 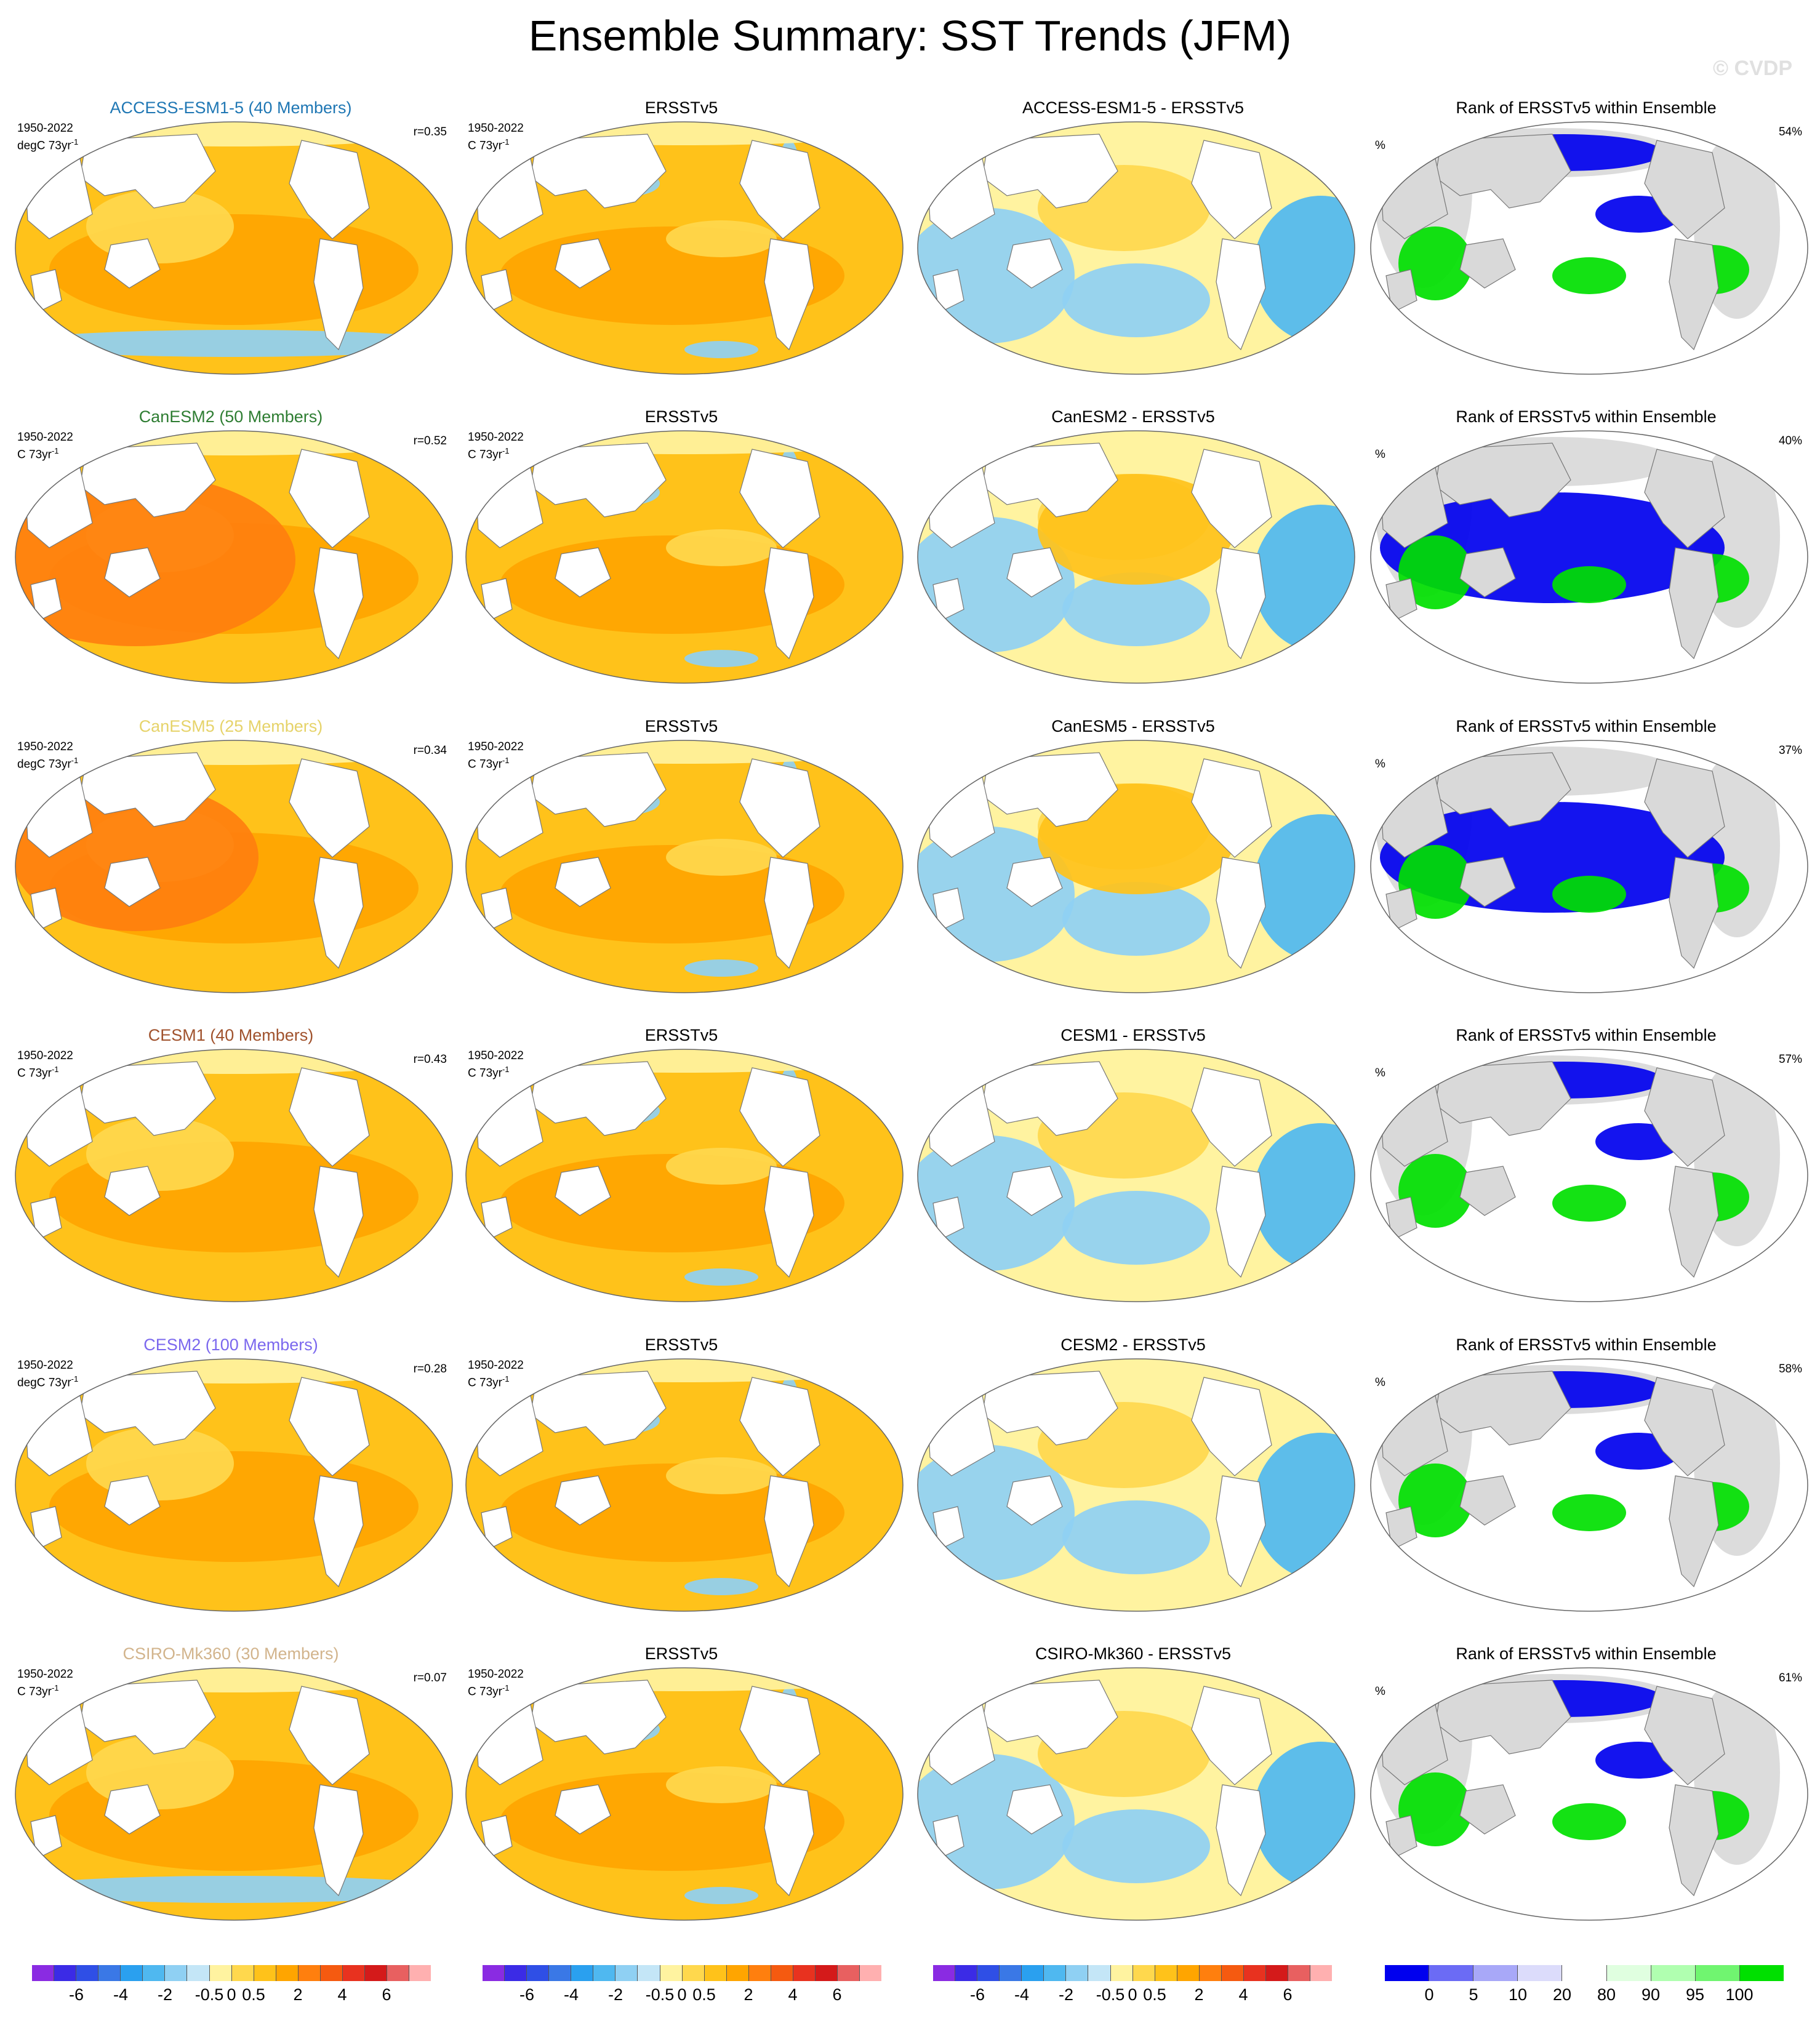 What do you see at coordinates (75, 760) in the screenshot?
I see `units-exponent: -1` at bounding box center [75, 760].